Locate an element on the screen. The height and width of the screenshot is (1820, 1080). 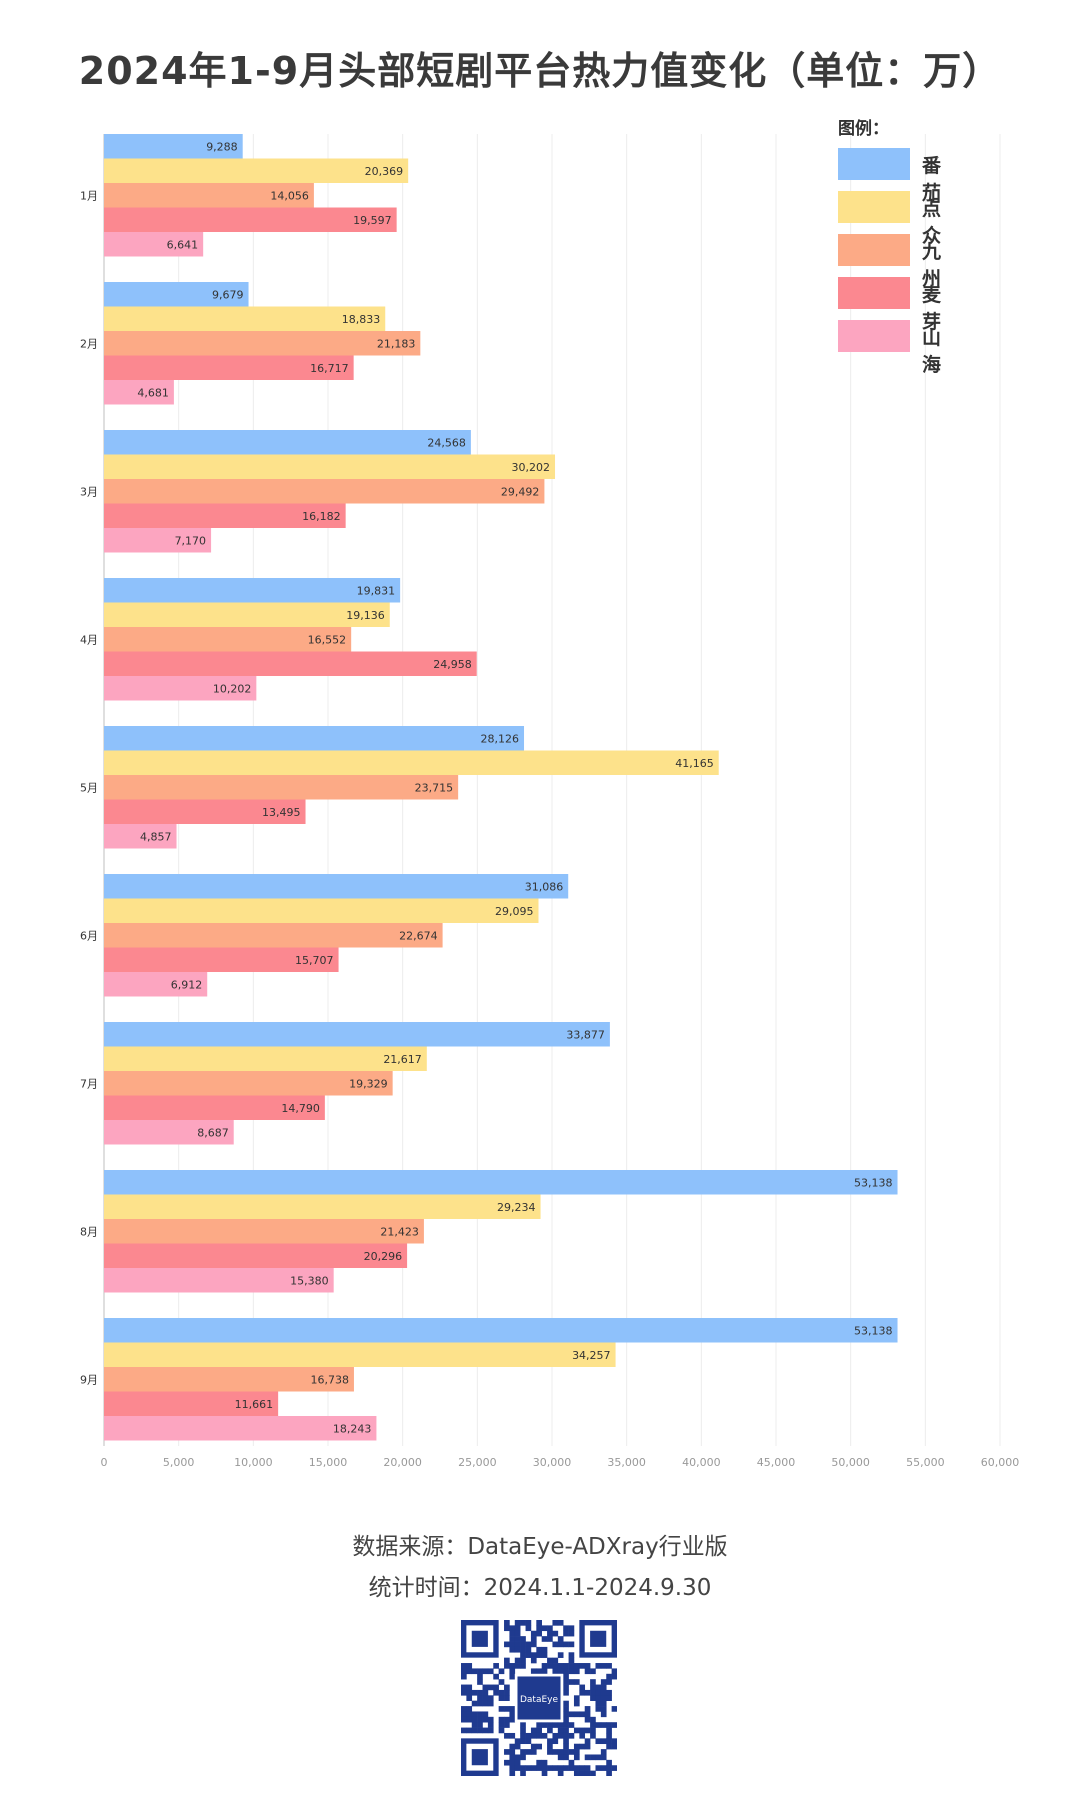
category-label: 7月 is located at coordinates (89, 1083).